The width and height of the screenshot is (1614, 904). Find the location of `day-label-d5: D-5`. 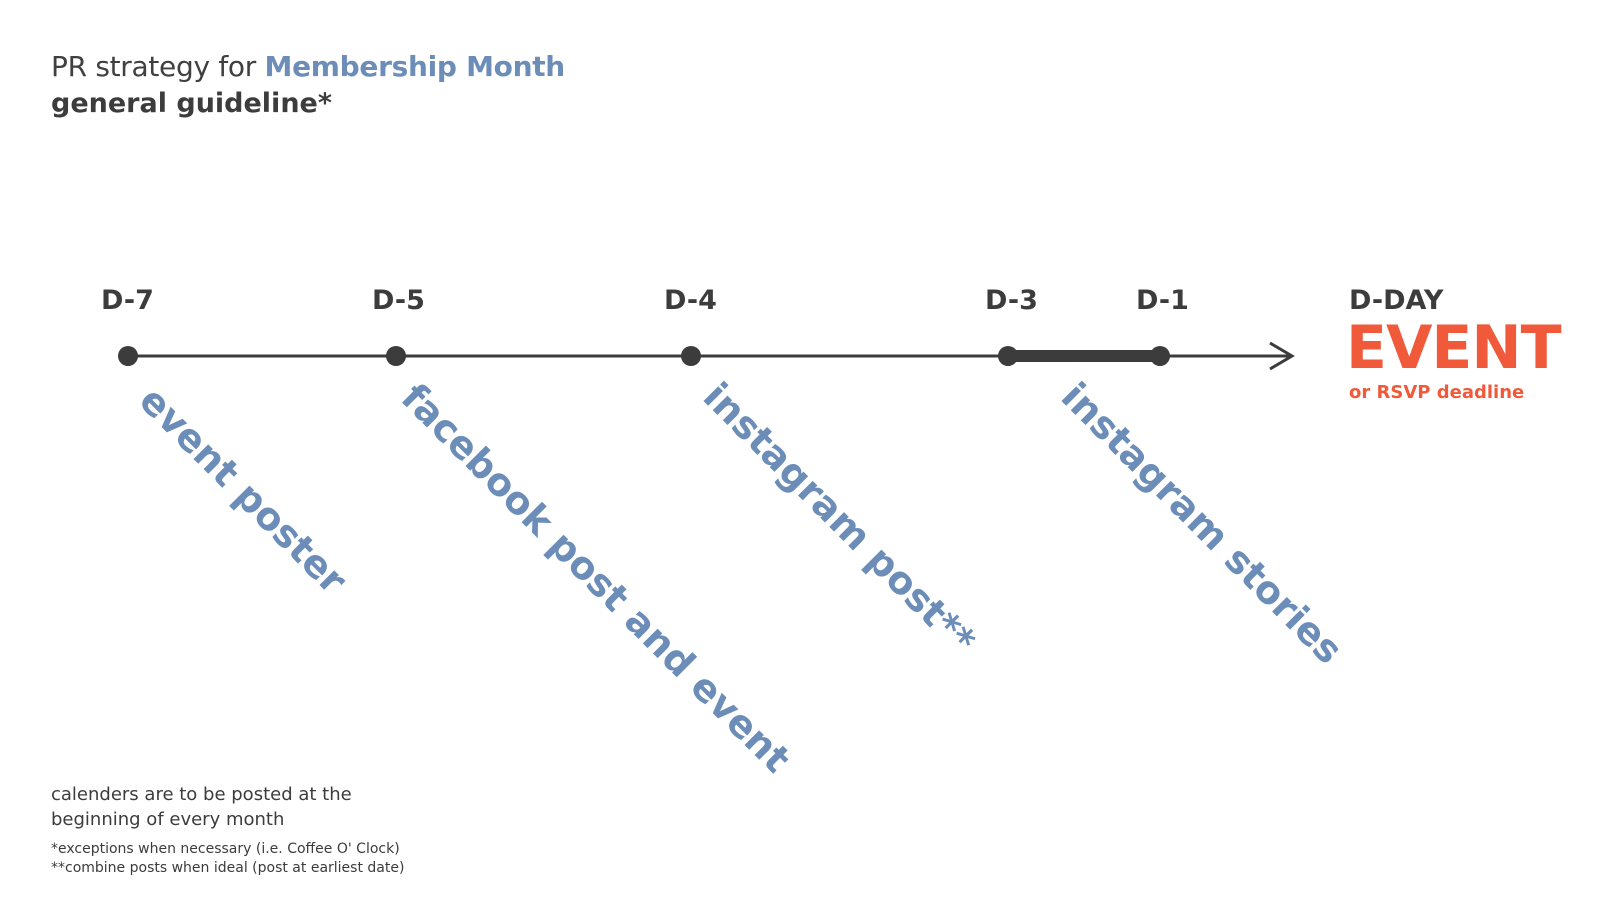

day-label-d5: D-5 is located at coordinates (398, 300).